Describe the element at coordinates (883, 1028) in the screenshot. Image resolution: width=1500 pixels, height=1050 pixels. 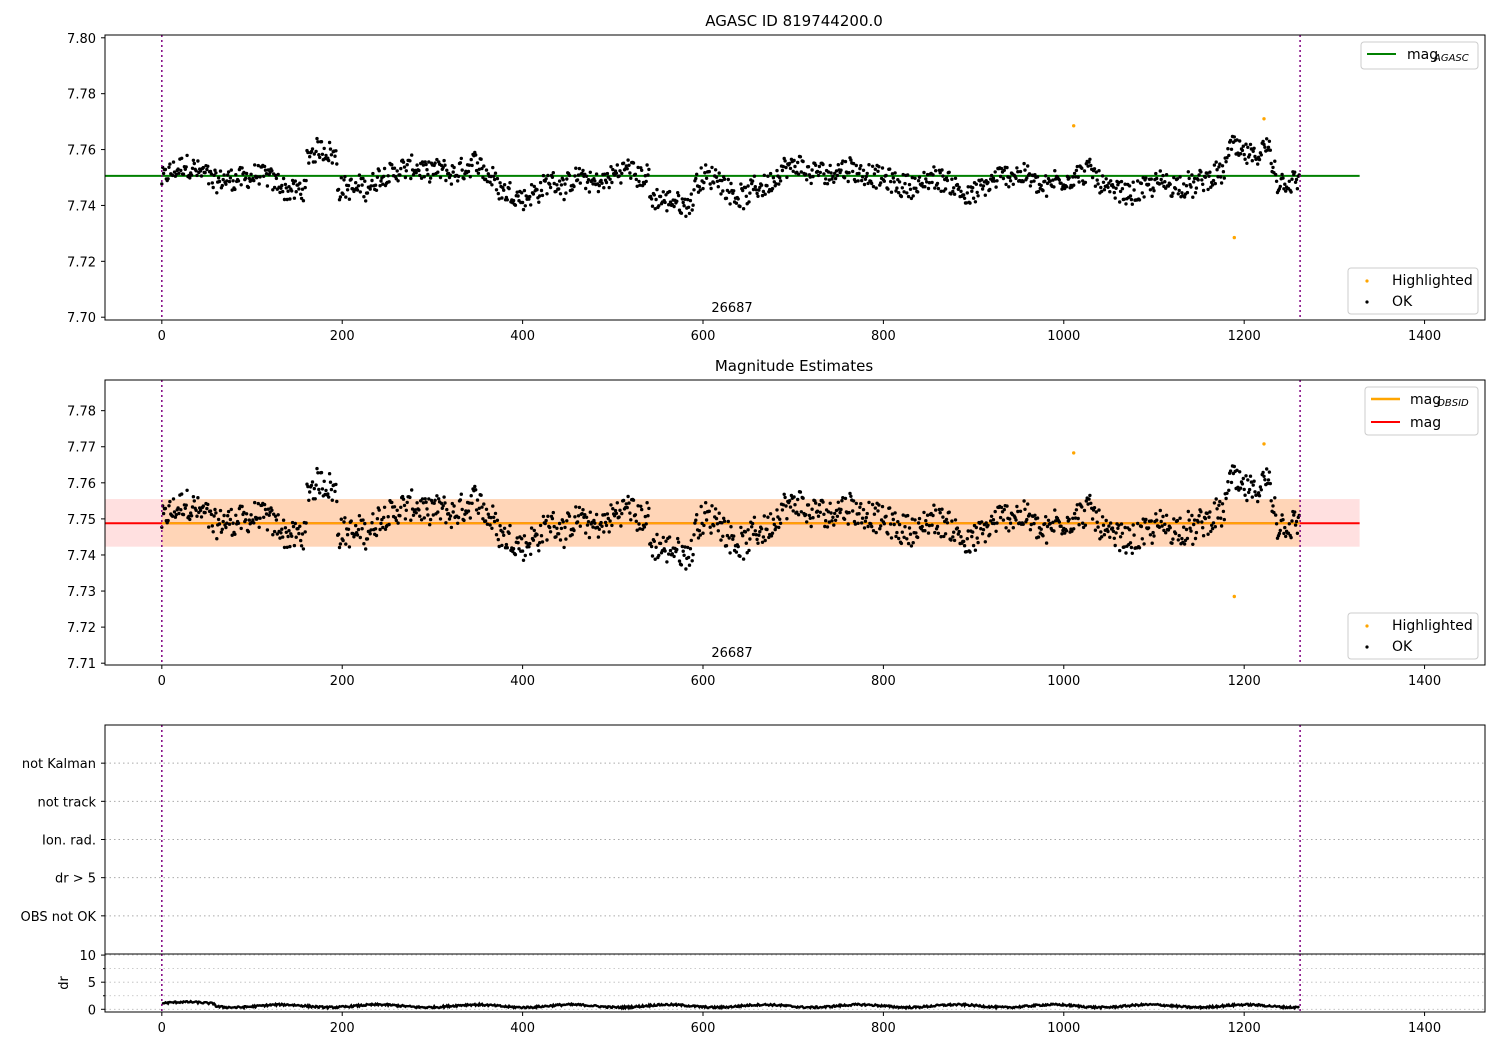
I see `x-tick-label: 800` at that location.